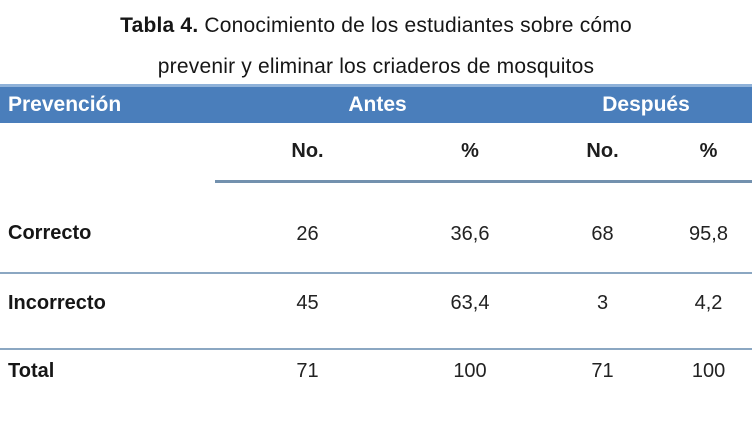 The width and height of the screenshot is (752, 424). I want to click on col-group-despues: Después, so click(646, 103).